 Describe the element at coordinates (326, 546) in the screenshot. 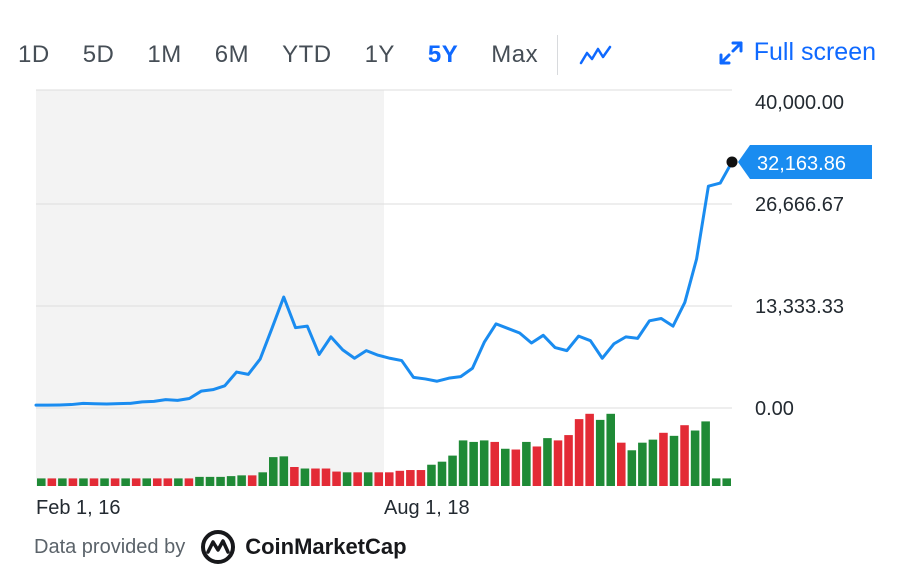

I see `coinmarketcap-name: CoinMarketCap` at that location.